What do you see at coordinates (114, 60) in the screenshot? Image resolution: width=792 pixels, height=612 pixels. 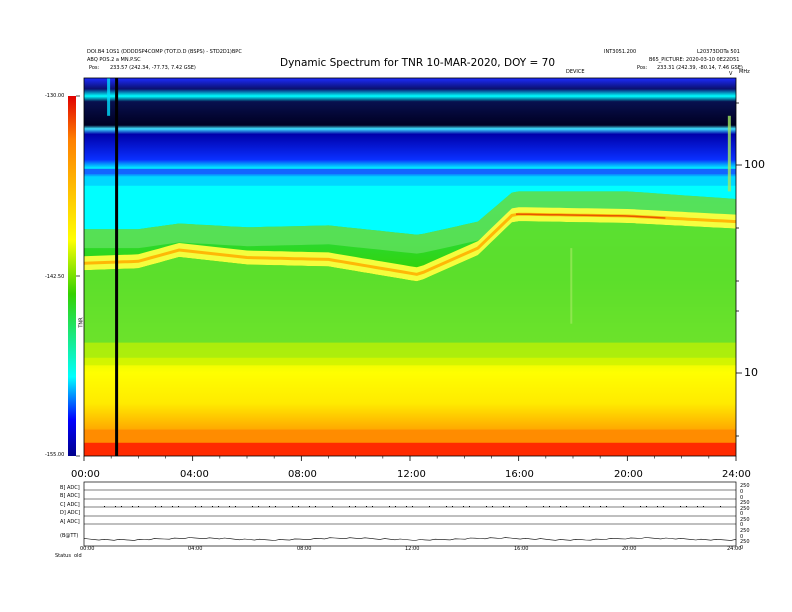 I see `header-left-line2: ABQ POS.2 a MN.P.SC` at bounding box center [114, 60].